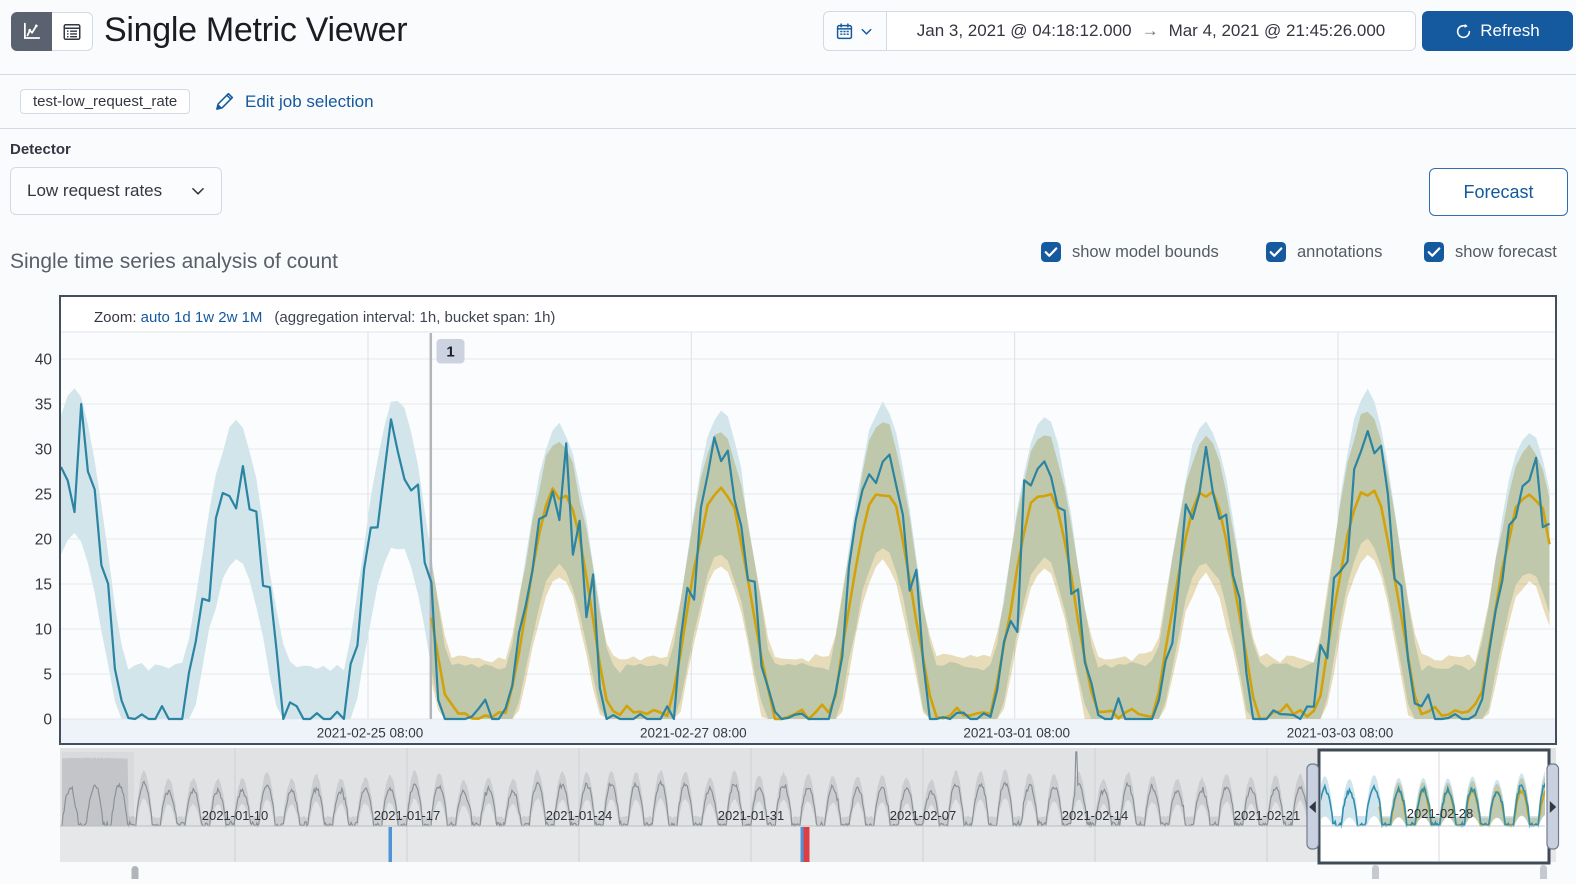 The width and height of the screenshot is (1576, 884). What do you see at coordinates (44, 360) in the screenshot?
I see `svg-text: 40` at bounding box center [44, 360].